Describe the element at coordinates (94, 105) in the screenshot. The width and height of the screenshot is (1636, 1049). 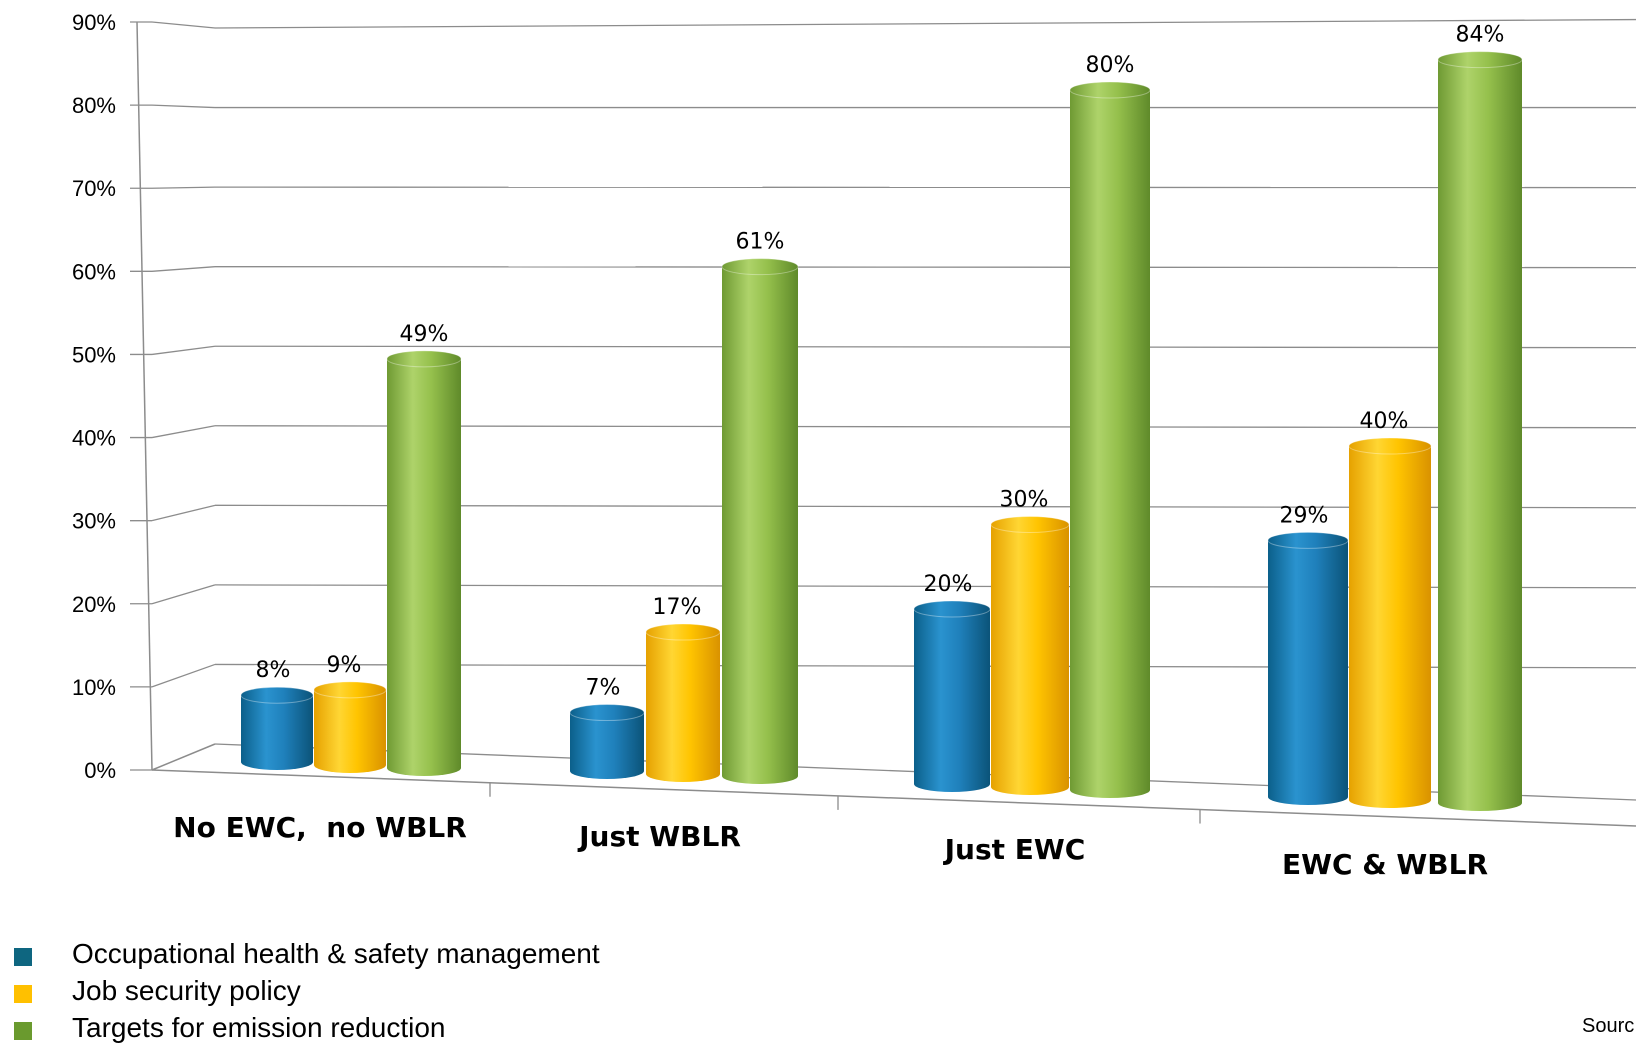
I see `y-tick-label: 80%` at that location.